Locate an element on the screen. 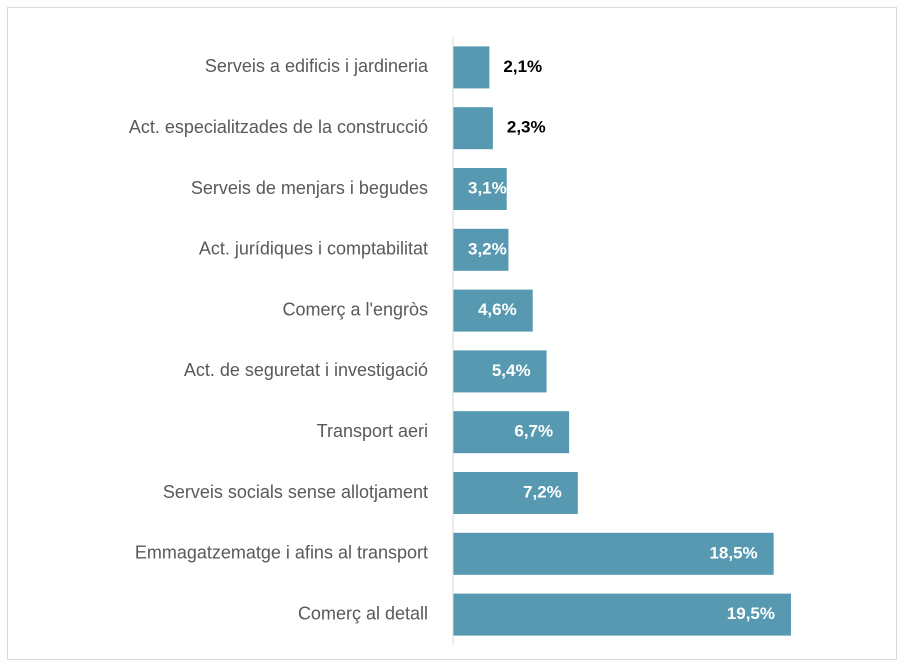  value-label: 19,5% is located at coordinates (751, 613).